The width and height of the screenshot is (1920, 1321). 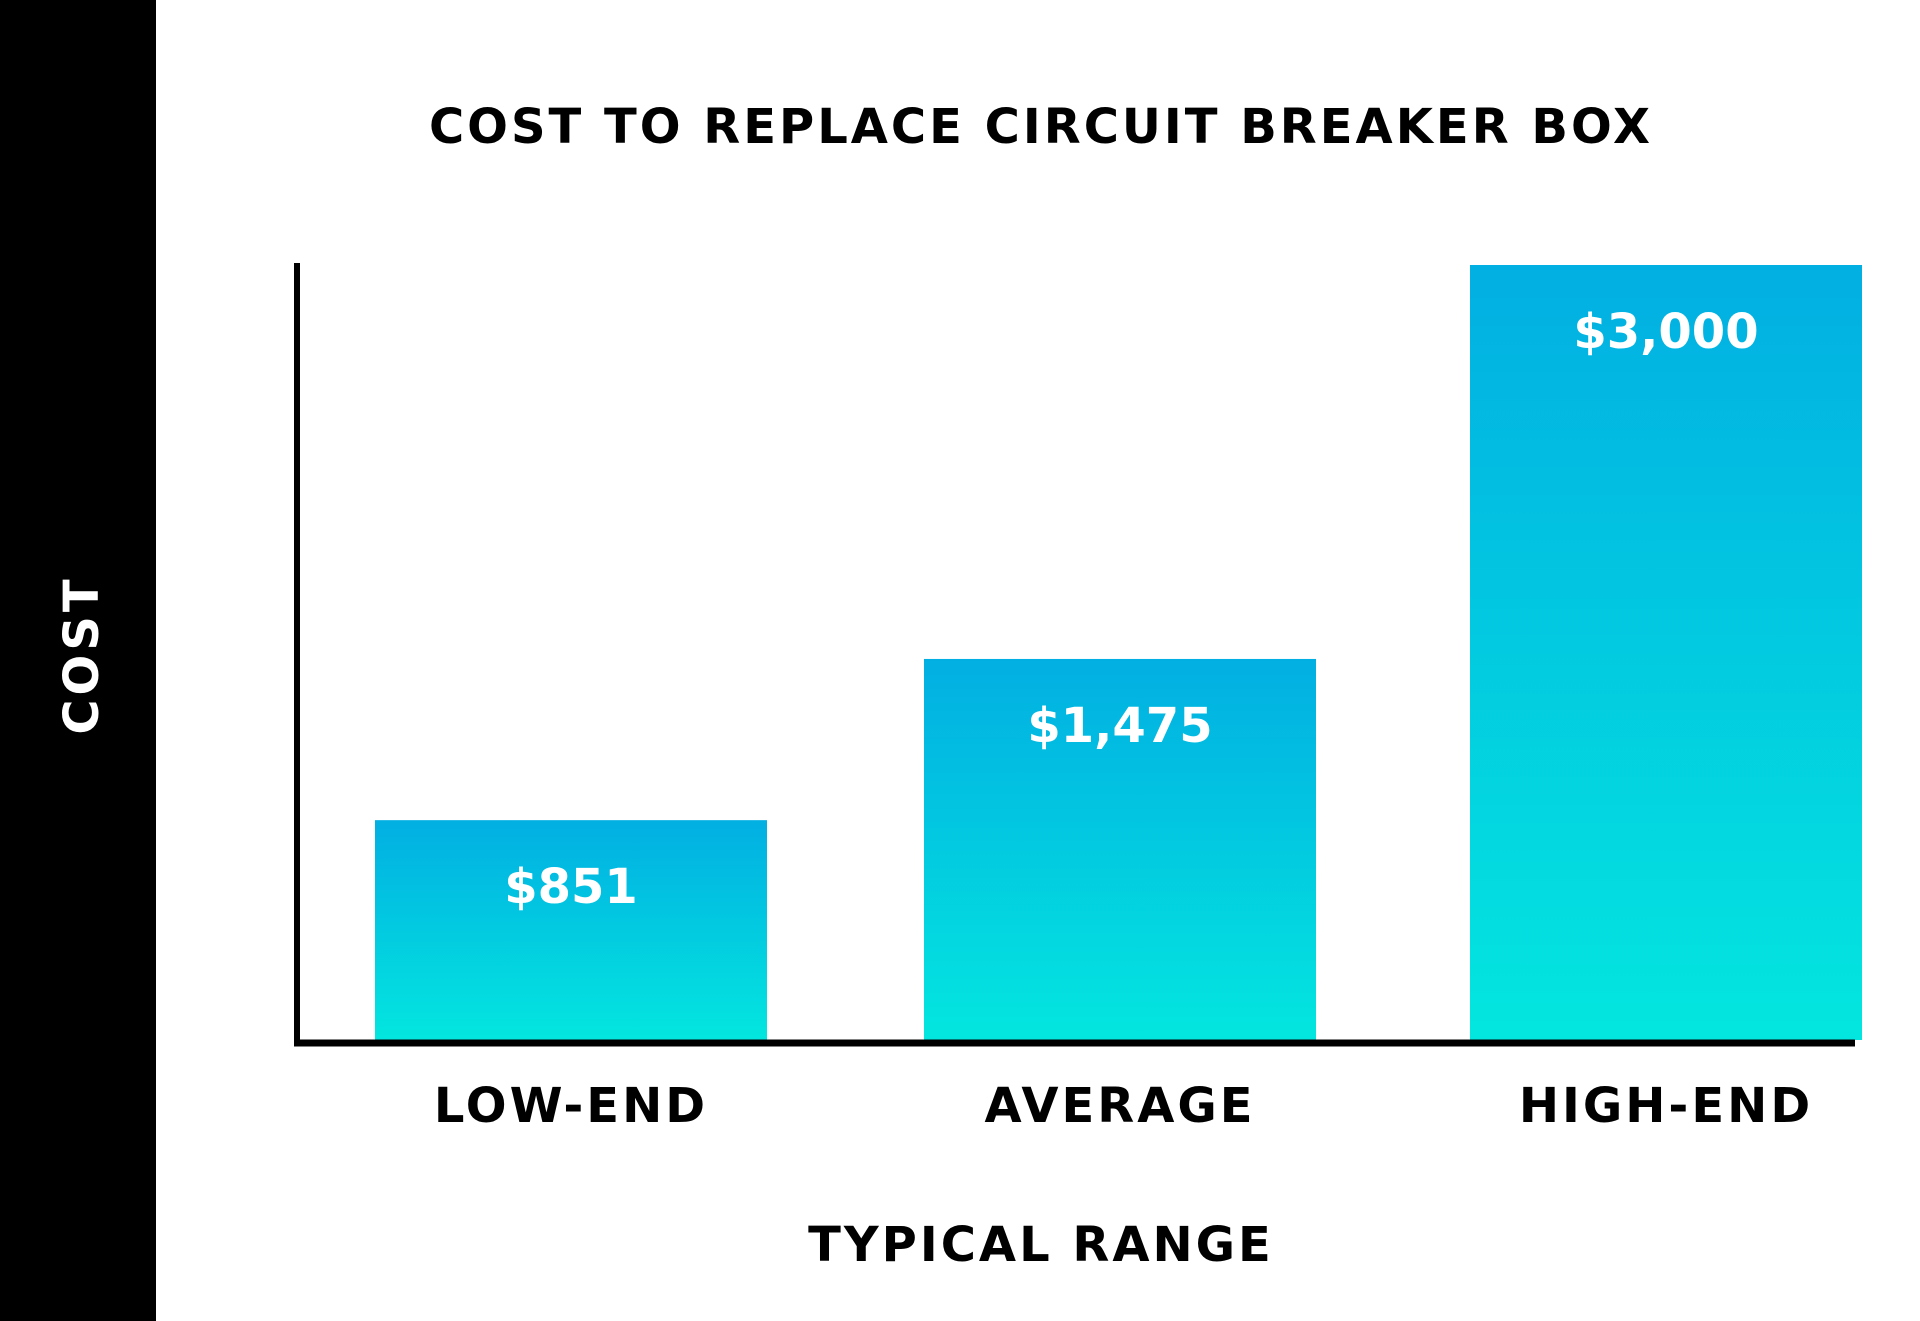 What do you see at coordinates (1666, 1106) in the screenshot?
I see `category-label-high-end: HIGH-END` at bounding box center [1666, 1106].